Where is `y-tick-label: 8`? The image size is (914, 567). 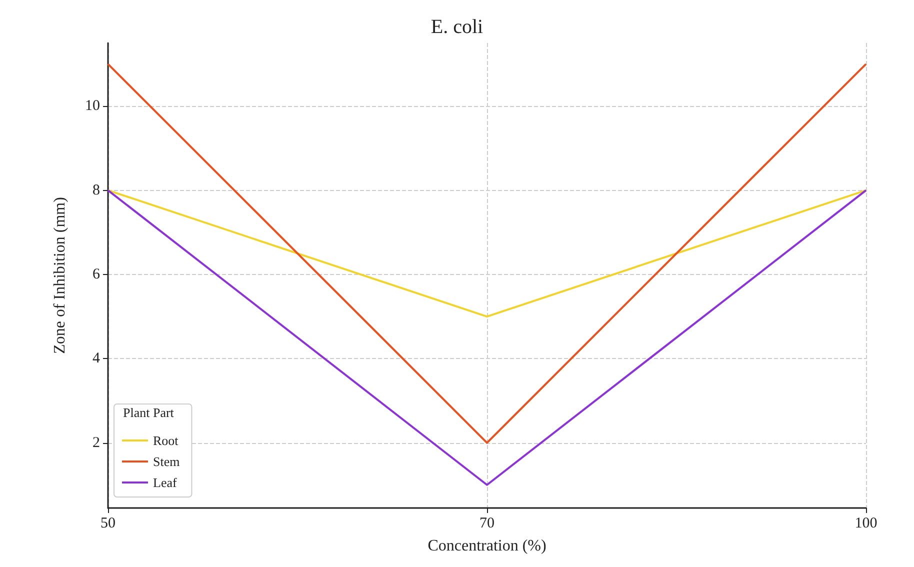 y-tick-label: 8 is located at coordinates (96, 190).